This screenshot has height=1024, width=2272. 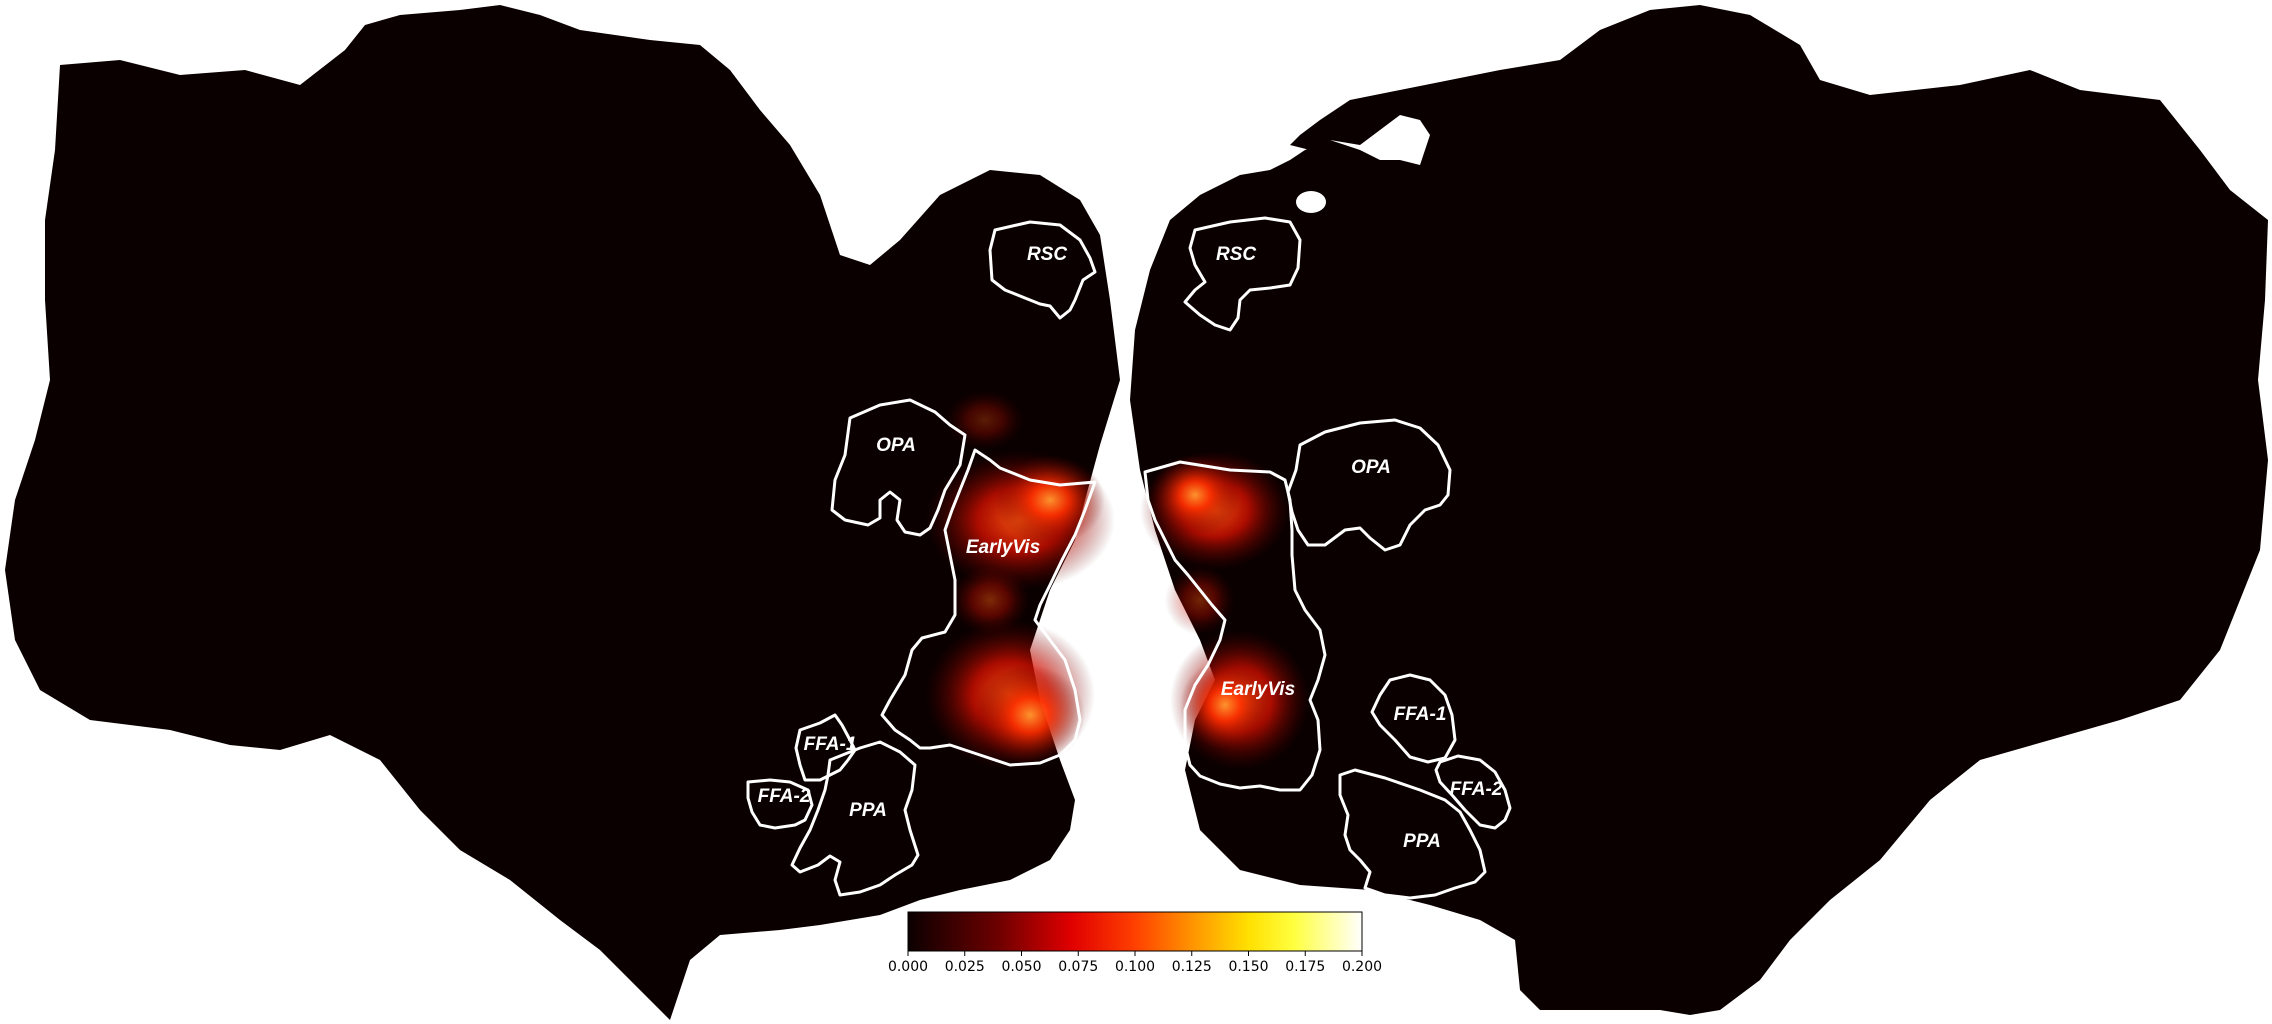 I want to click on right-ffa1-outline, so click(x=1413, y=718).